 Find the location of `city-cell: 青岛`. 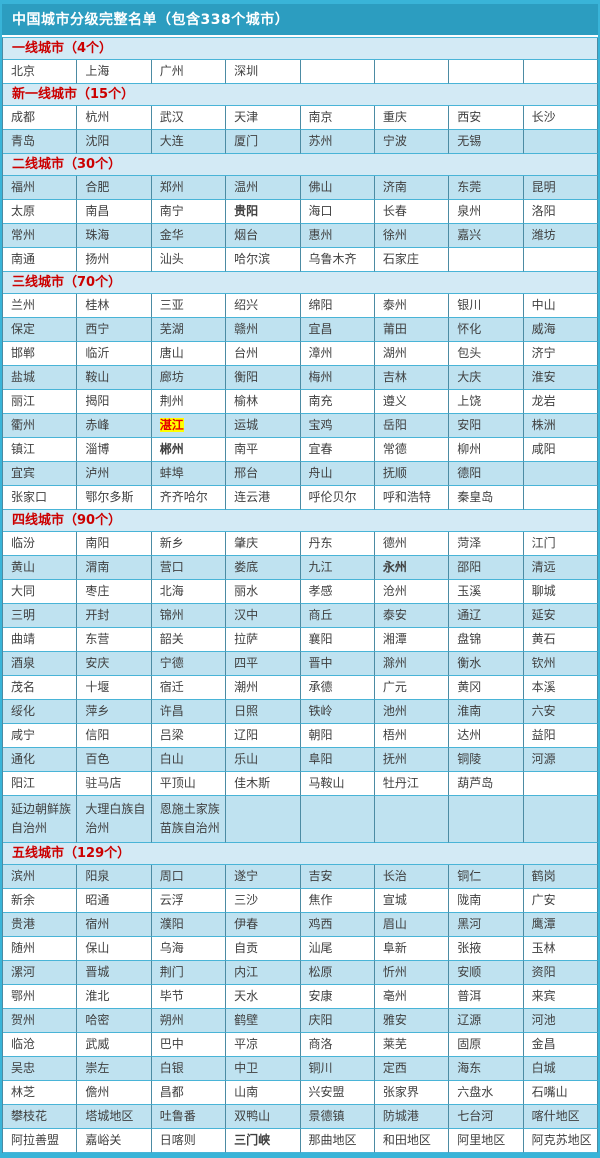

city-cell: 青岛 is located at coordinates (40, 142).